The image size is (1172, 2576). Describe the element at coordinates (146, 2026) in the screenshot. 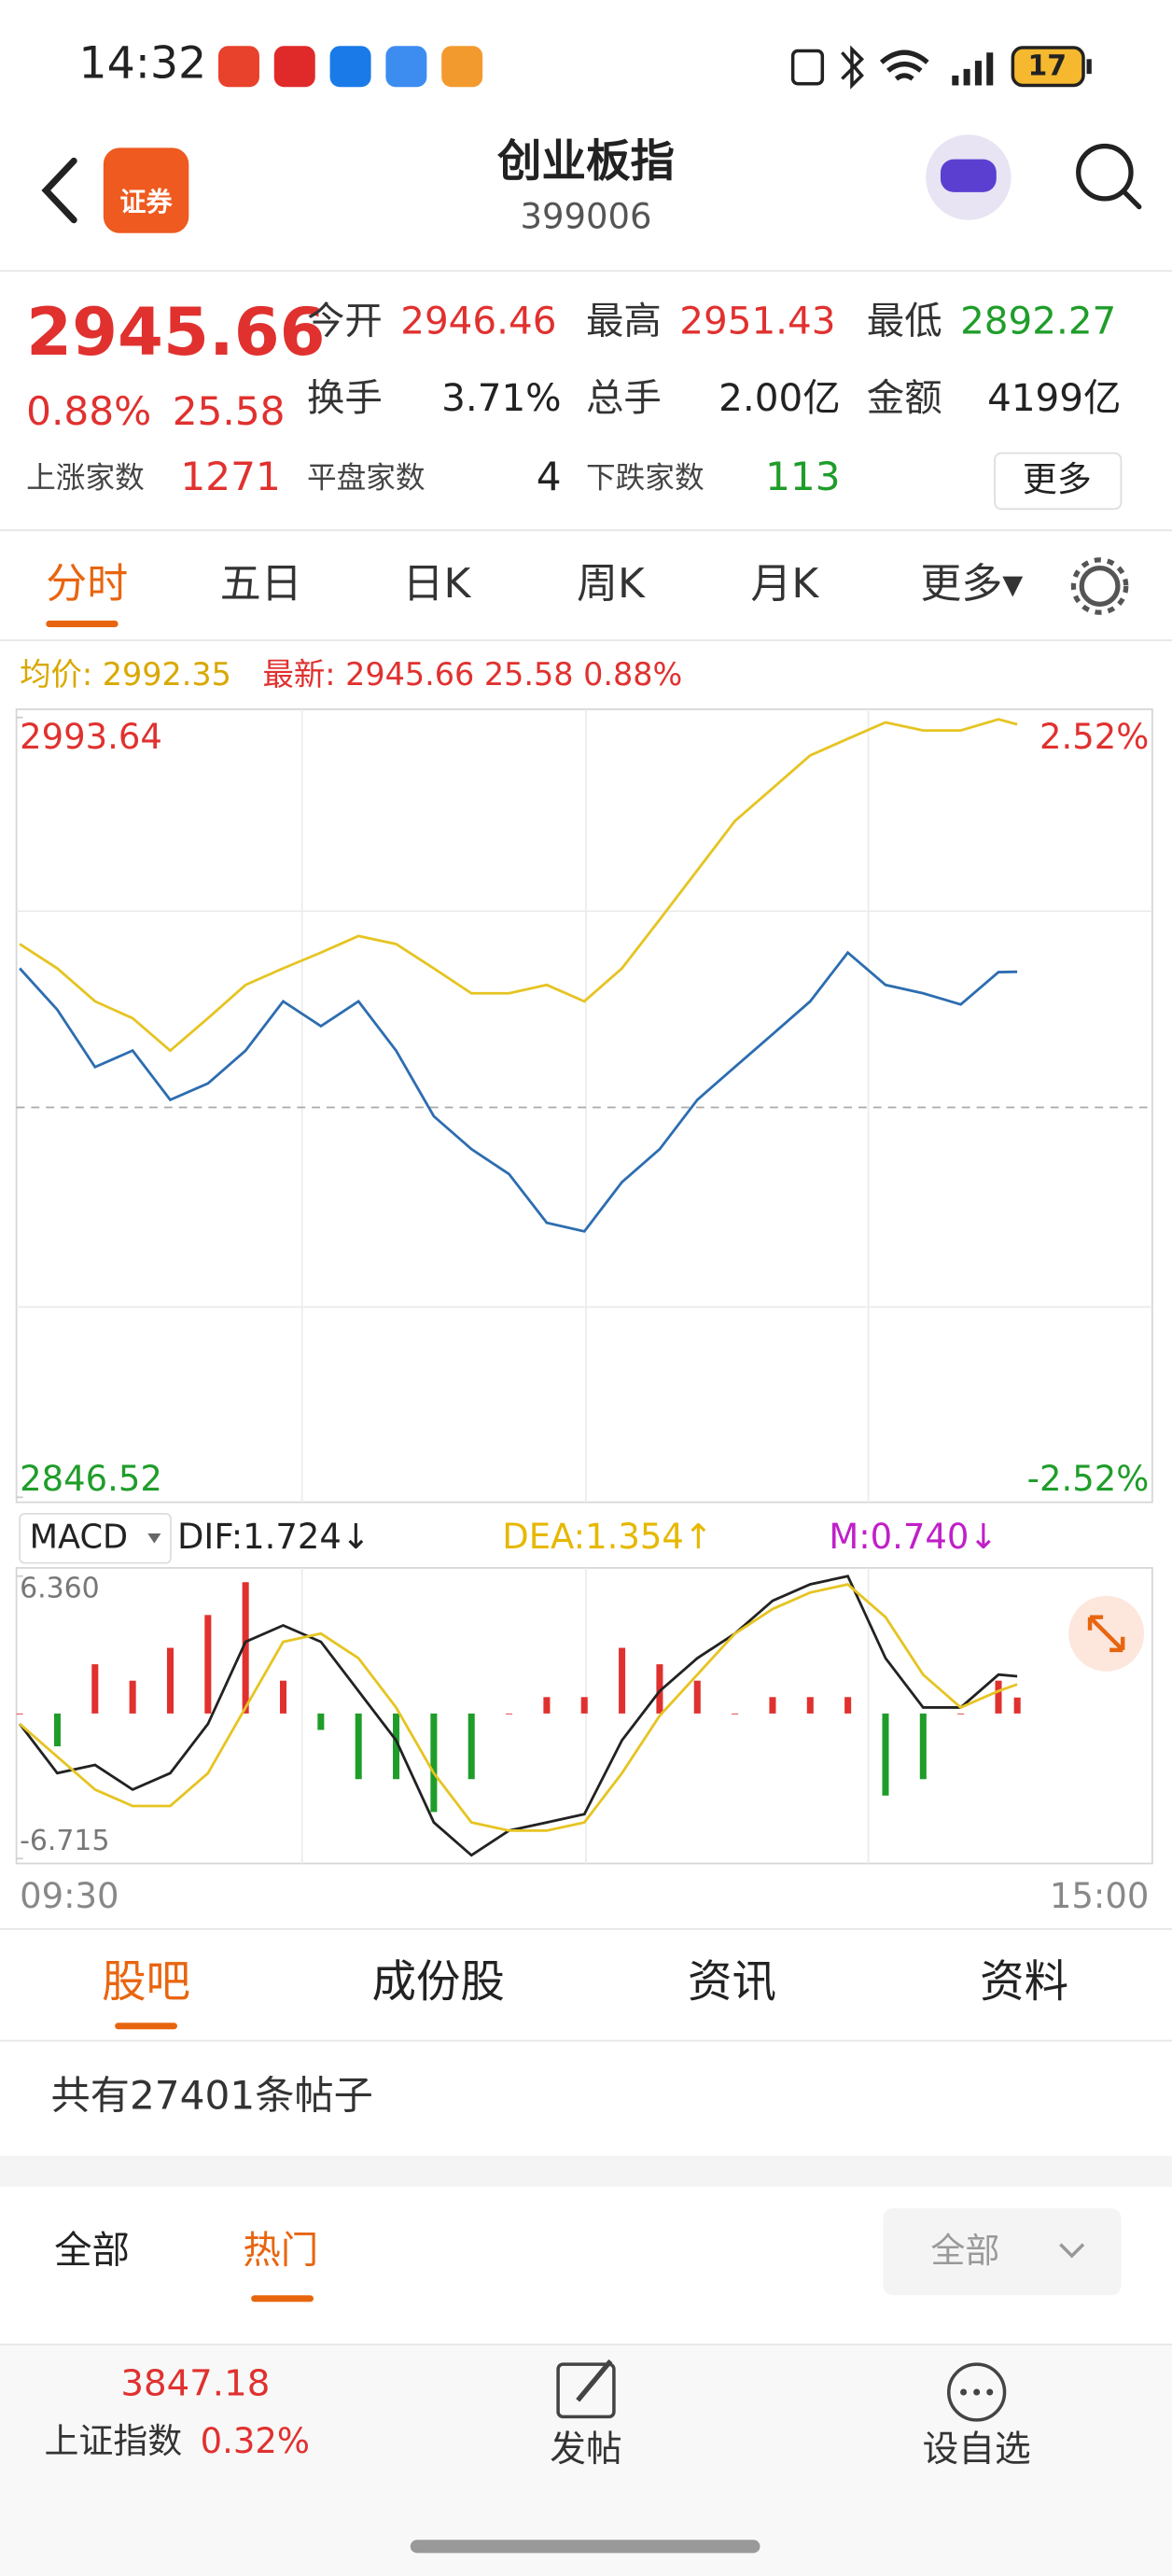

I see `subtab-indicator` at that location.